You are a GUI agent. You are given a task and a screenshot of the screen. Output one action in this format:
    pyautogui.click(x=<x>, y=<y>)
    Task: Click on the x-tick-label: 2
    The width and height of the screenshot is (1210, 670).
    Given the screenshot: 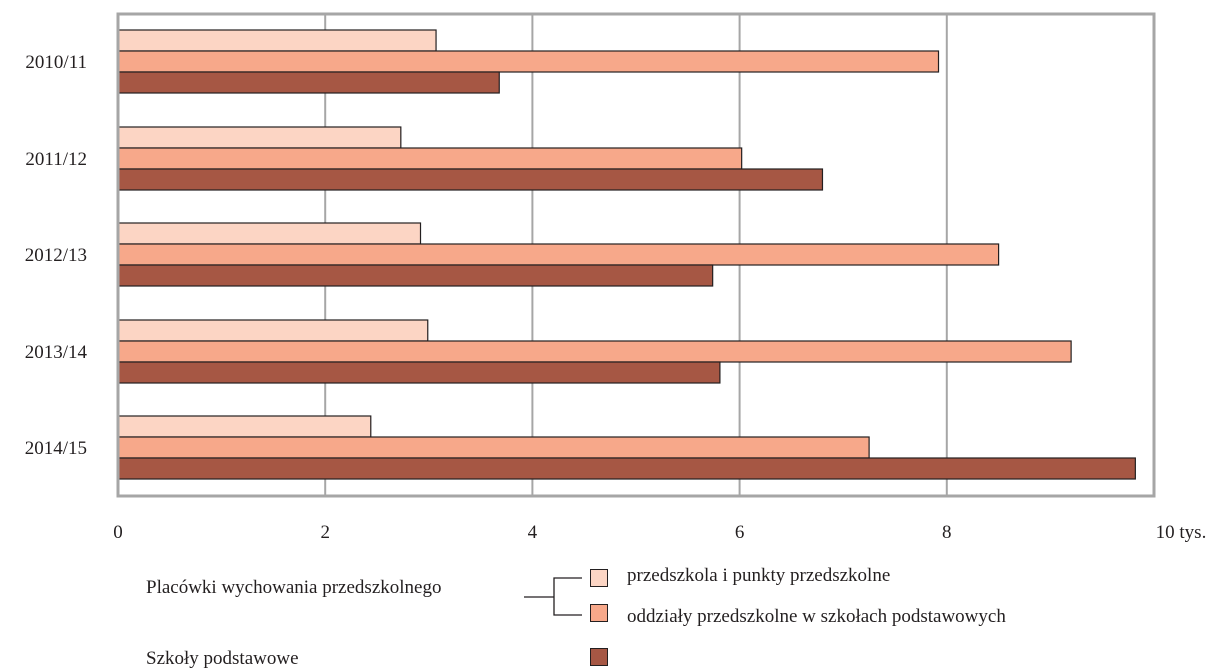 What is the action you would take?
    pyautogui.click(x=325, y=532)
    